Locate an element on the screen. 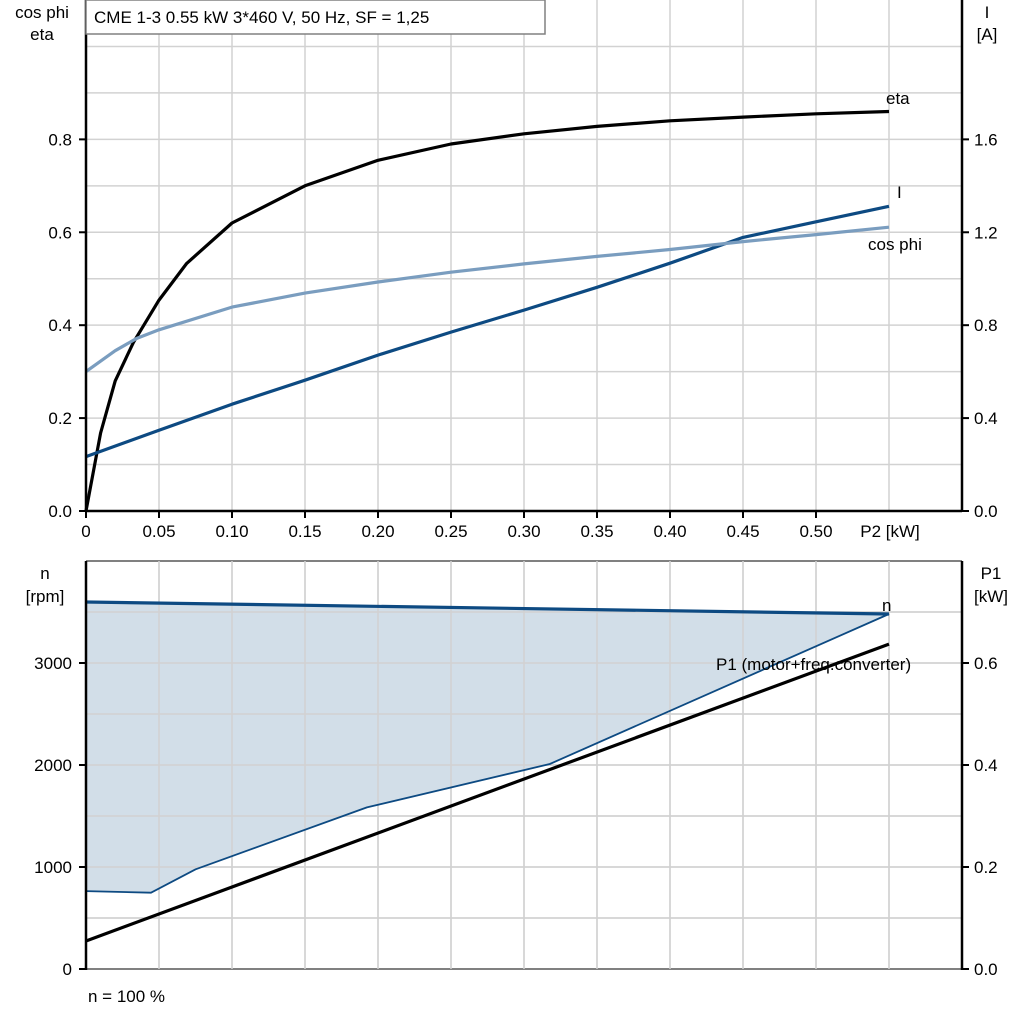 The image size is (1024, 1024). series-label-eta: eta is located at coordinates (898, 98).